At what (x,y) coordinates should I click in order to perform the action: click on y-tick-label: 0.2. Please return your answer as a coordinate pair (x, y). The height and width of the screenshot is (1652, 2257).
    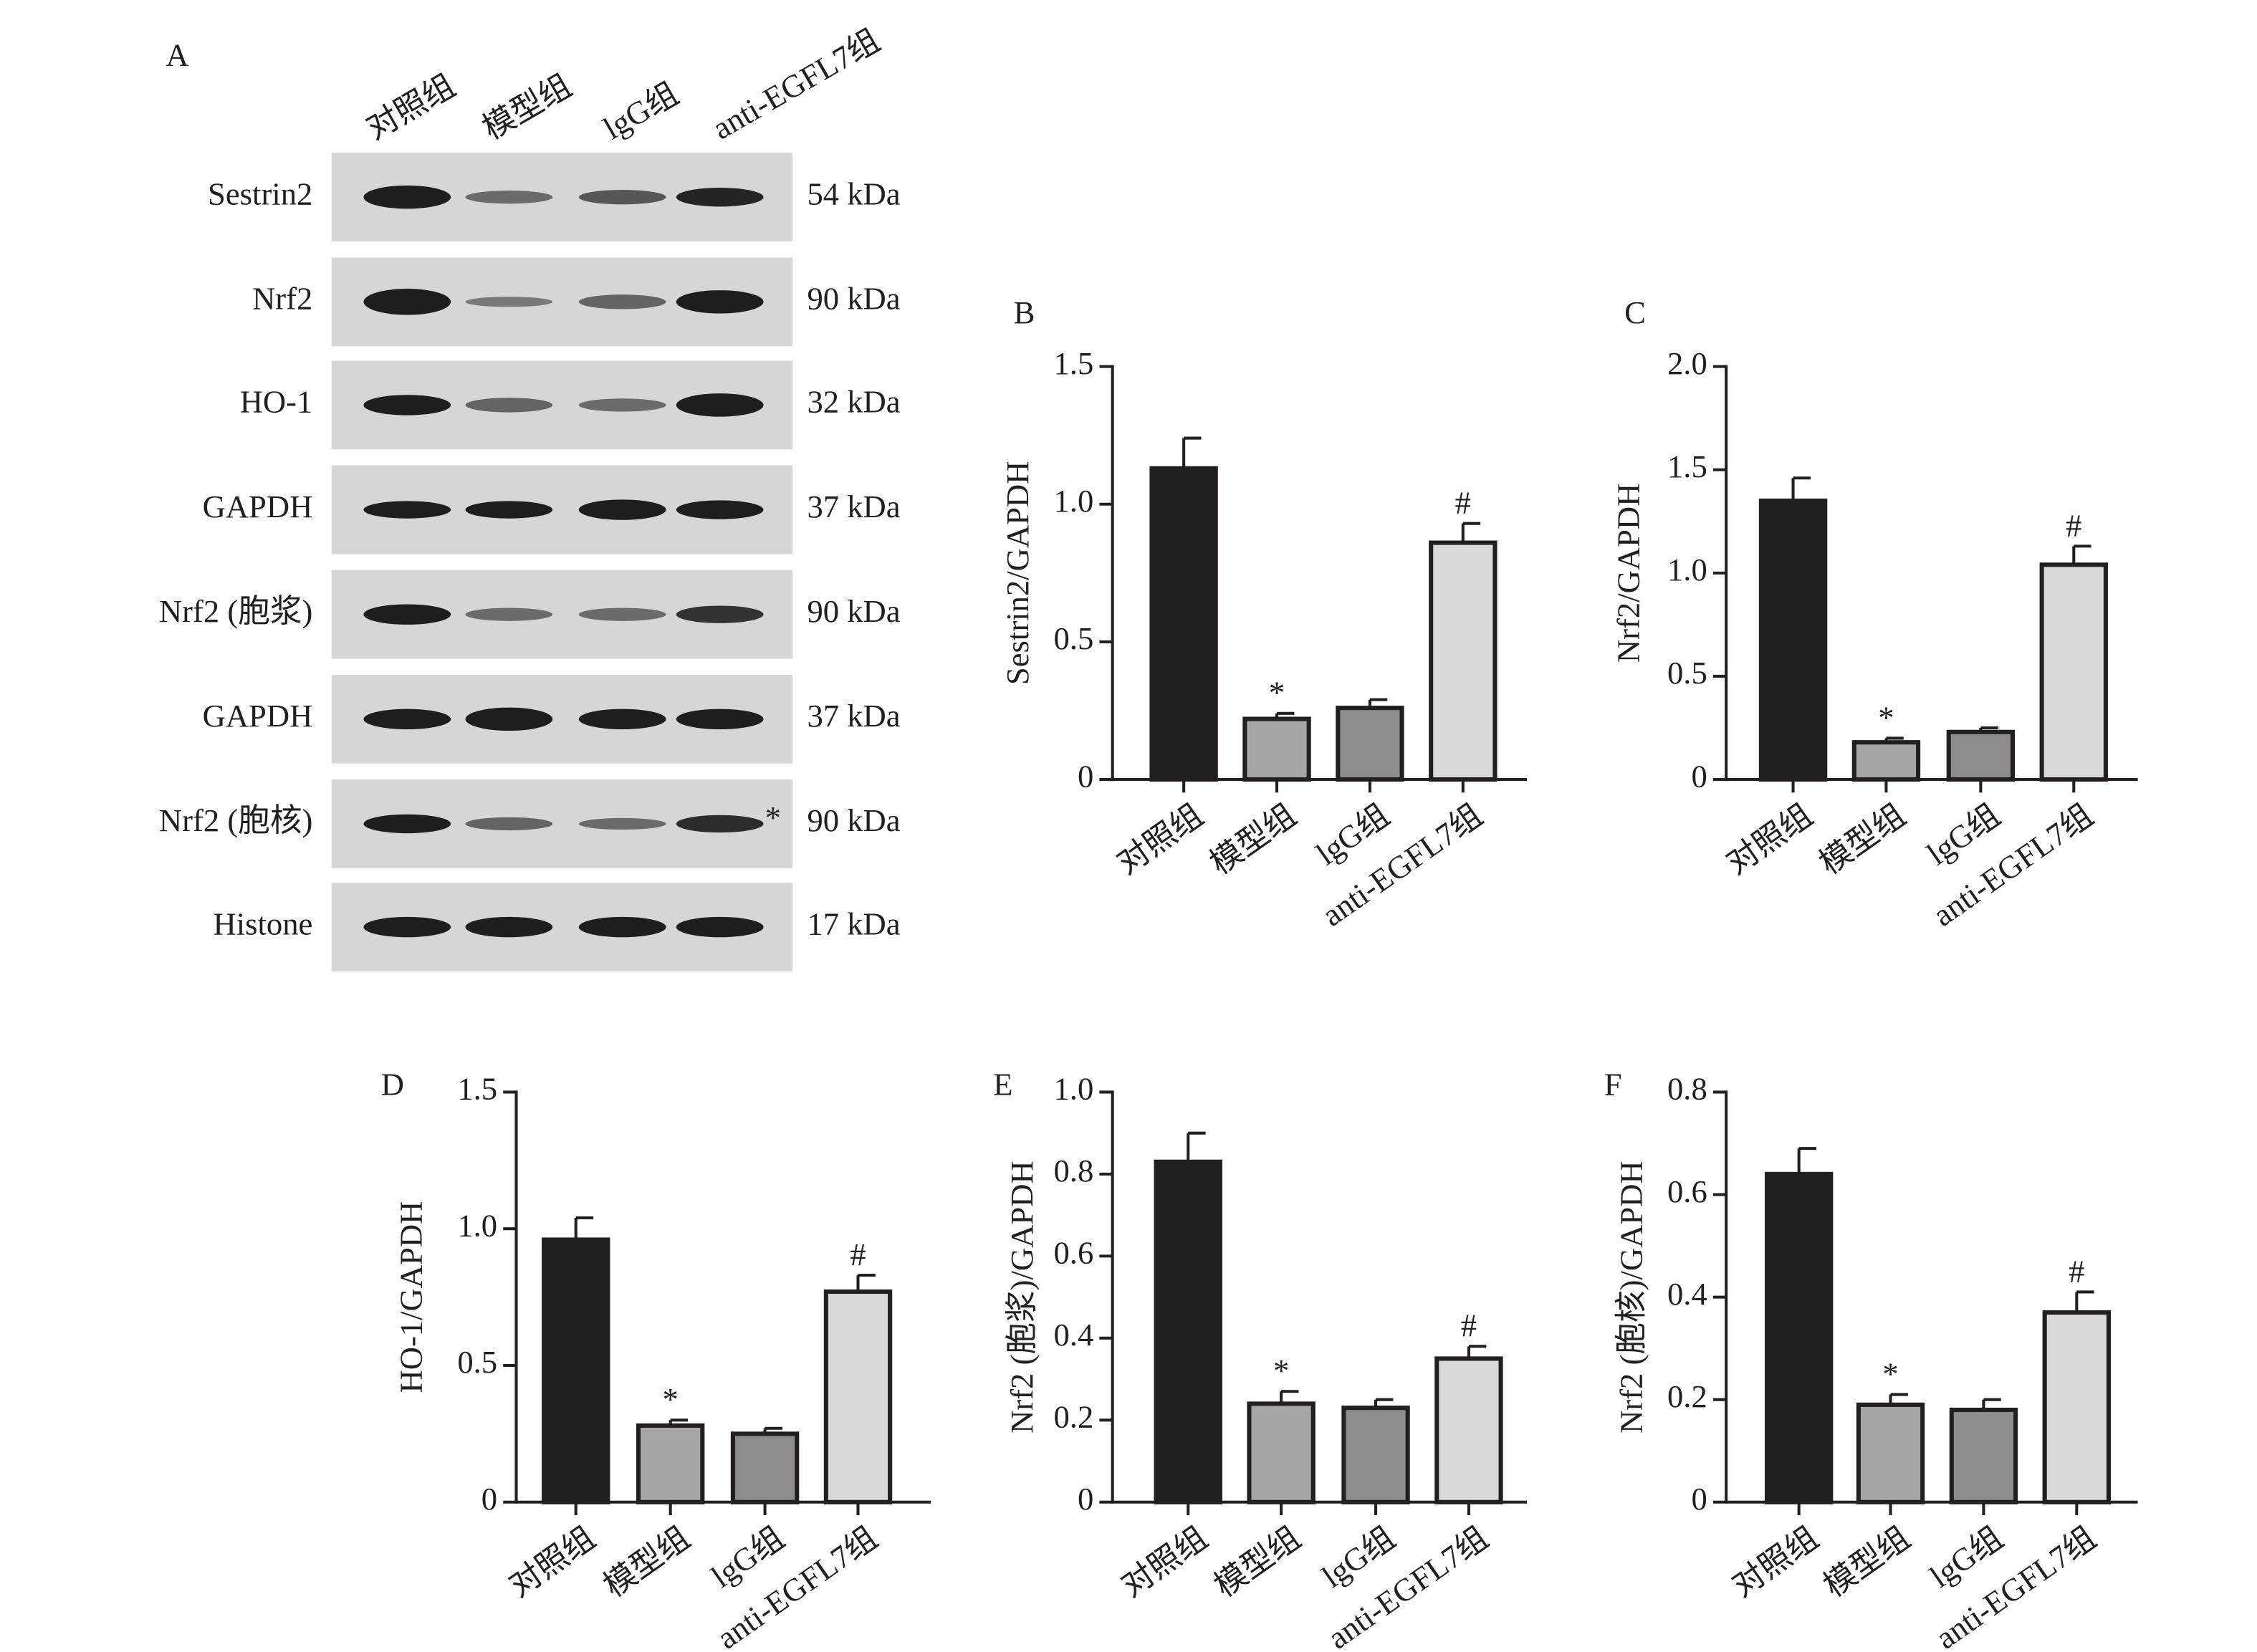
    Looking at the image, I should click on (1687, 1396).